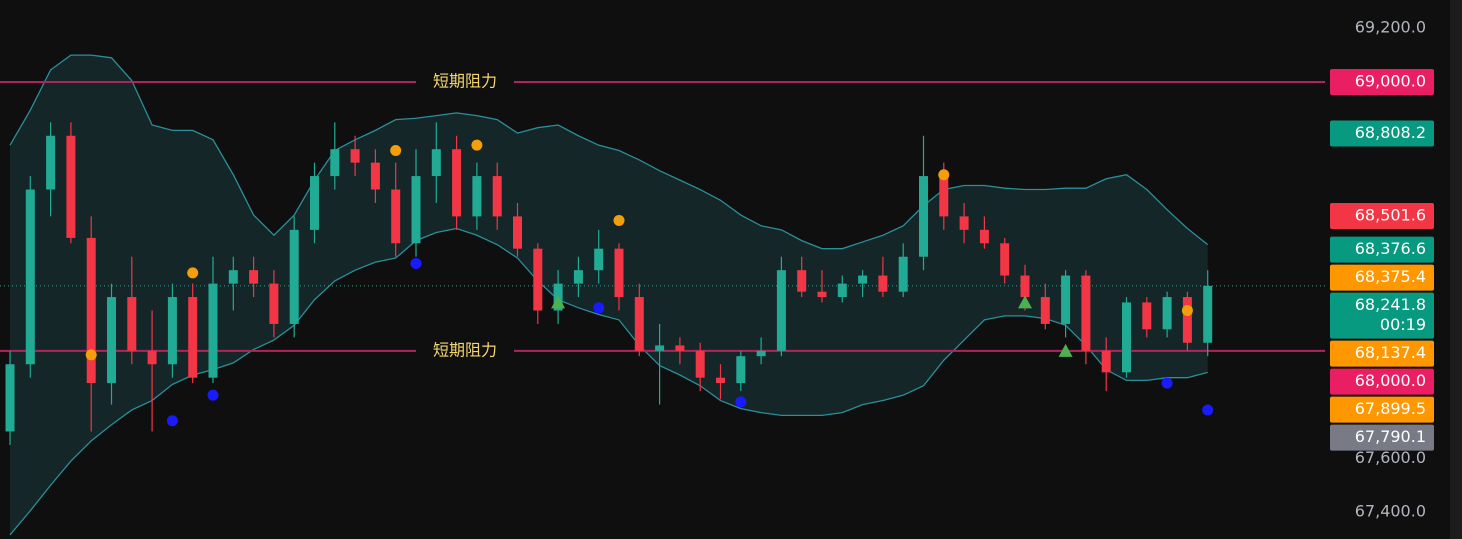 The image size is (1462, 539). Describe the element at coordinates (1390, 132) in the screenshot. I see `price-label: 68,808.2` at that location.